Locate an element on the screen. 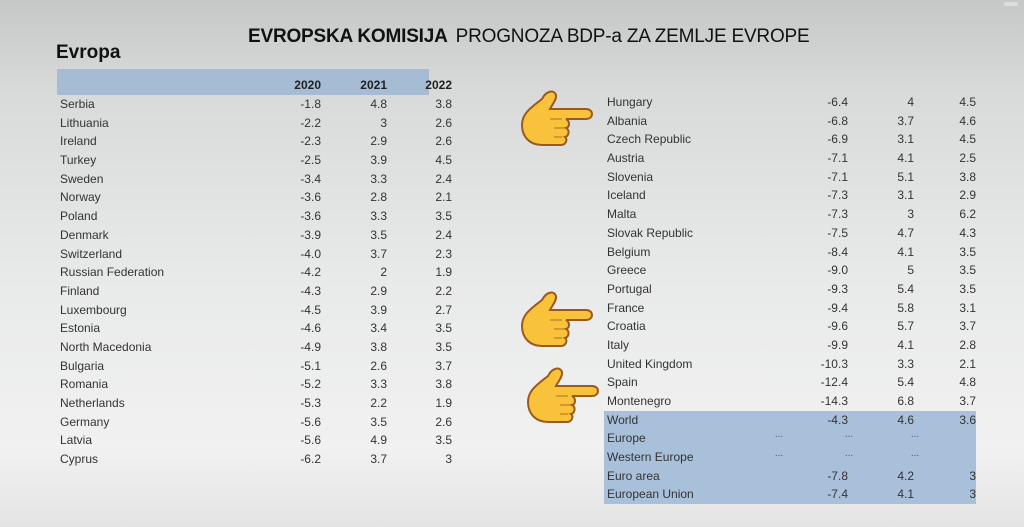 This screenshot has height=527, width=1024. country-name: Euro area is located at coordinates (633, 475).